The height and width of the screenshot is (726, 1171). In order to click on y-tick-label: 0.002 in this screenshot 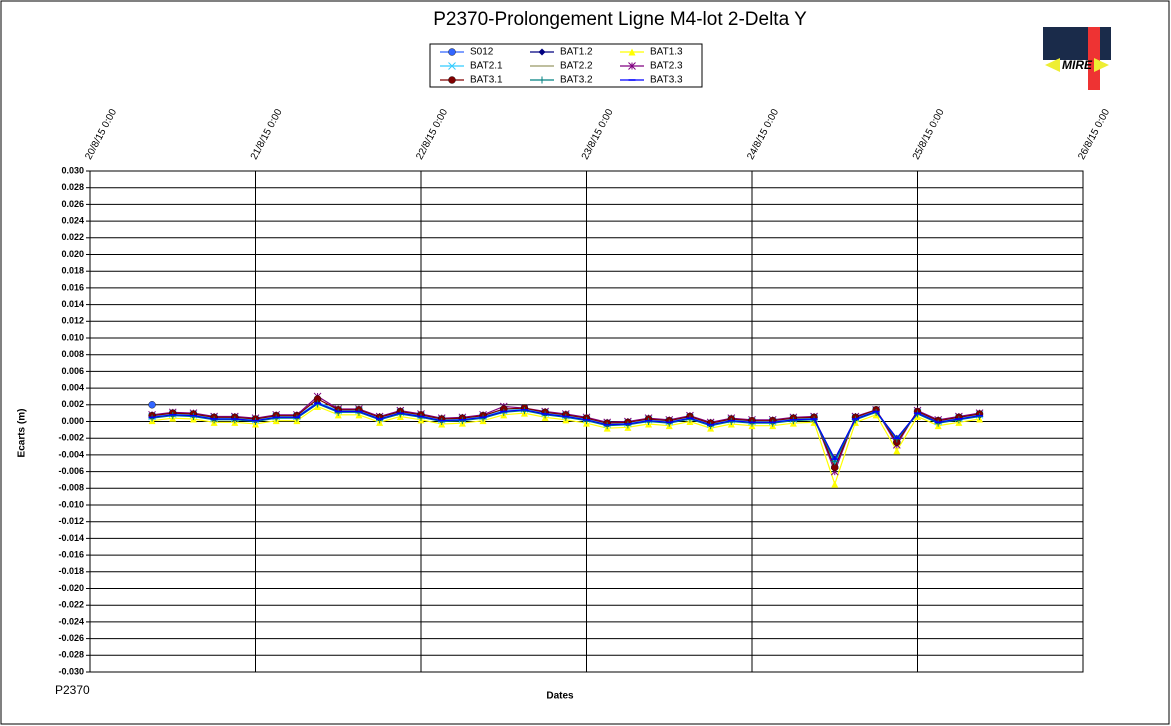, I will do `click(72, 404)`.